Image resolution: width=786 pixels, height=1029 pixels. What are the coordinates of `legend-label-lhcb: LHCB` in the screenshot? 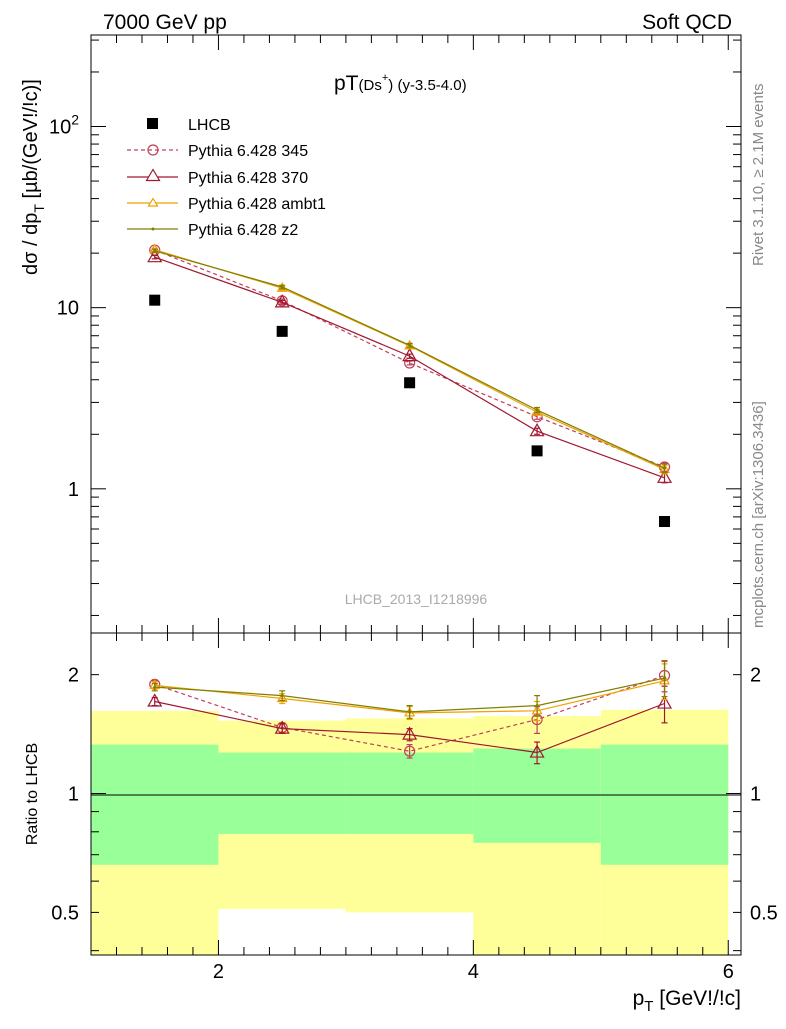 It's located at (209, 125).